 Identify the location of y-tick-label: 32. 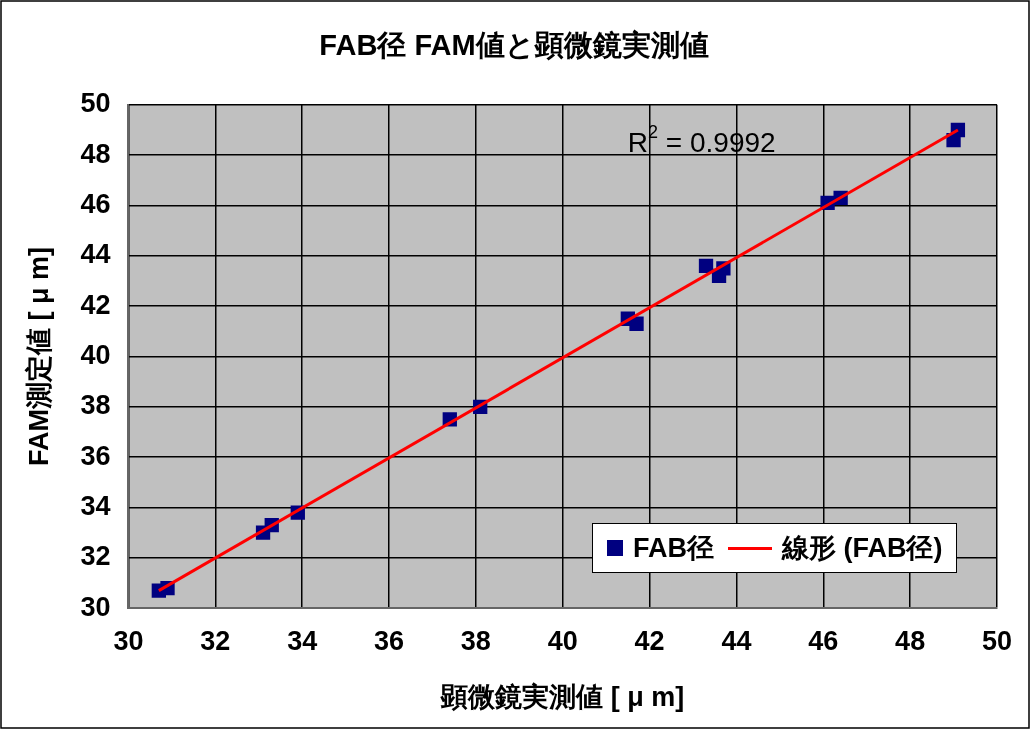
(95, 556).